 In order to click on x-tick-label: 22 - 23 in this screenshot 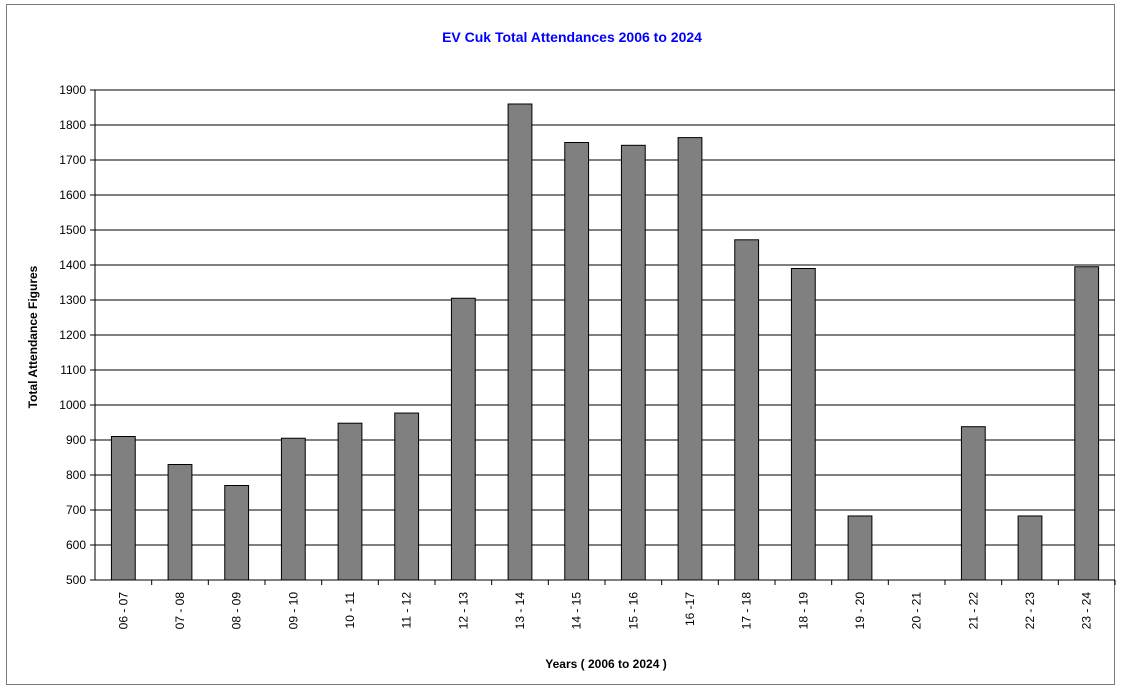, I will do `click(1030, 611)`.